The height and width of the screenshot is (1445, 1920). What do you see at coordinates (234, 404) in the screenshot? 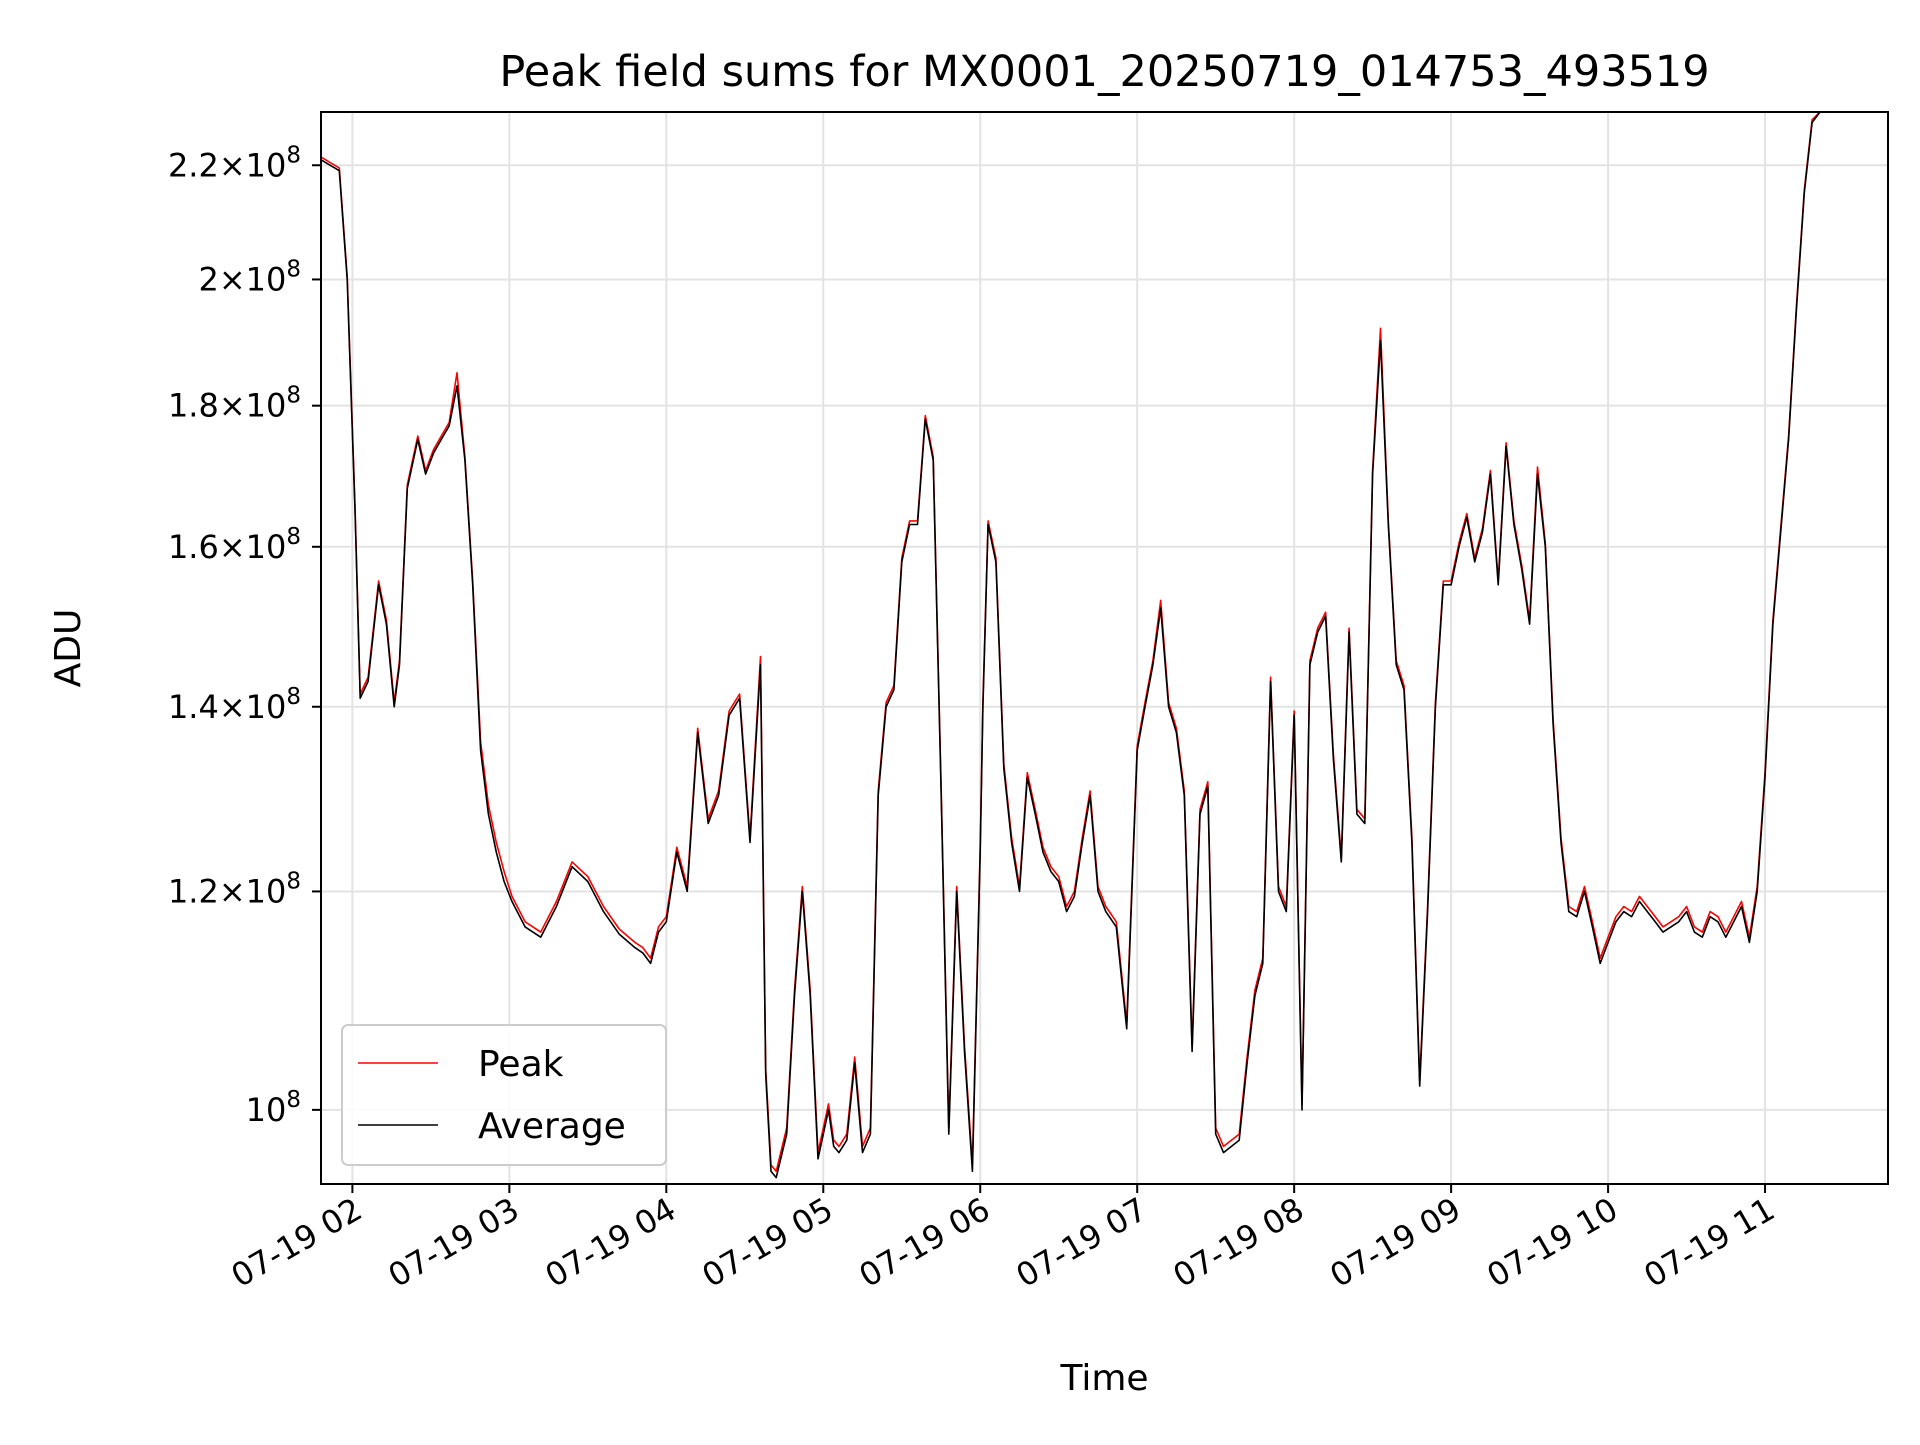
I see `y-tick-label: 1.8×108` at bounding box center [234, 404].